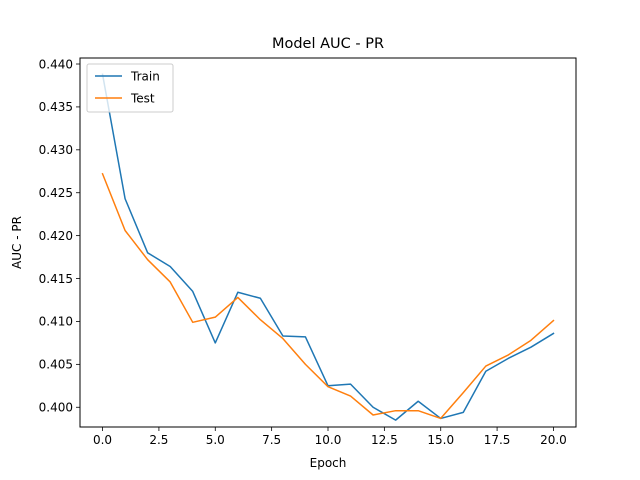 This screenshot has width=640, height=480. I want to click on legend-box, so click(130, 88).